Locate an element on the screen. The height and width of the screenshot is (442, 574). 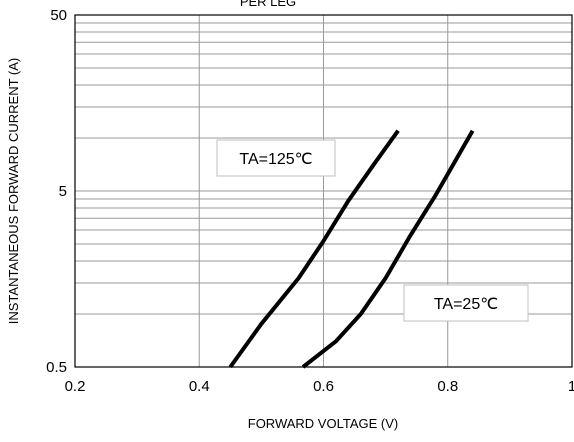
x-tick-label: 1 is located at coordinates (571, 386).